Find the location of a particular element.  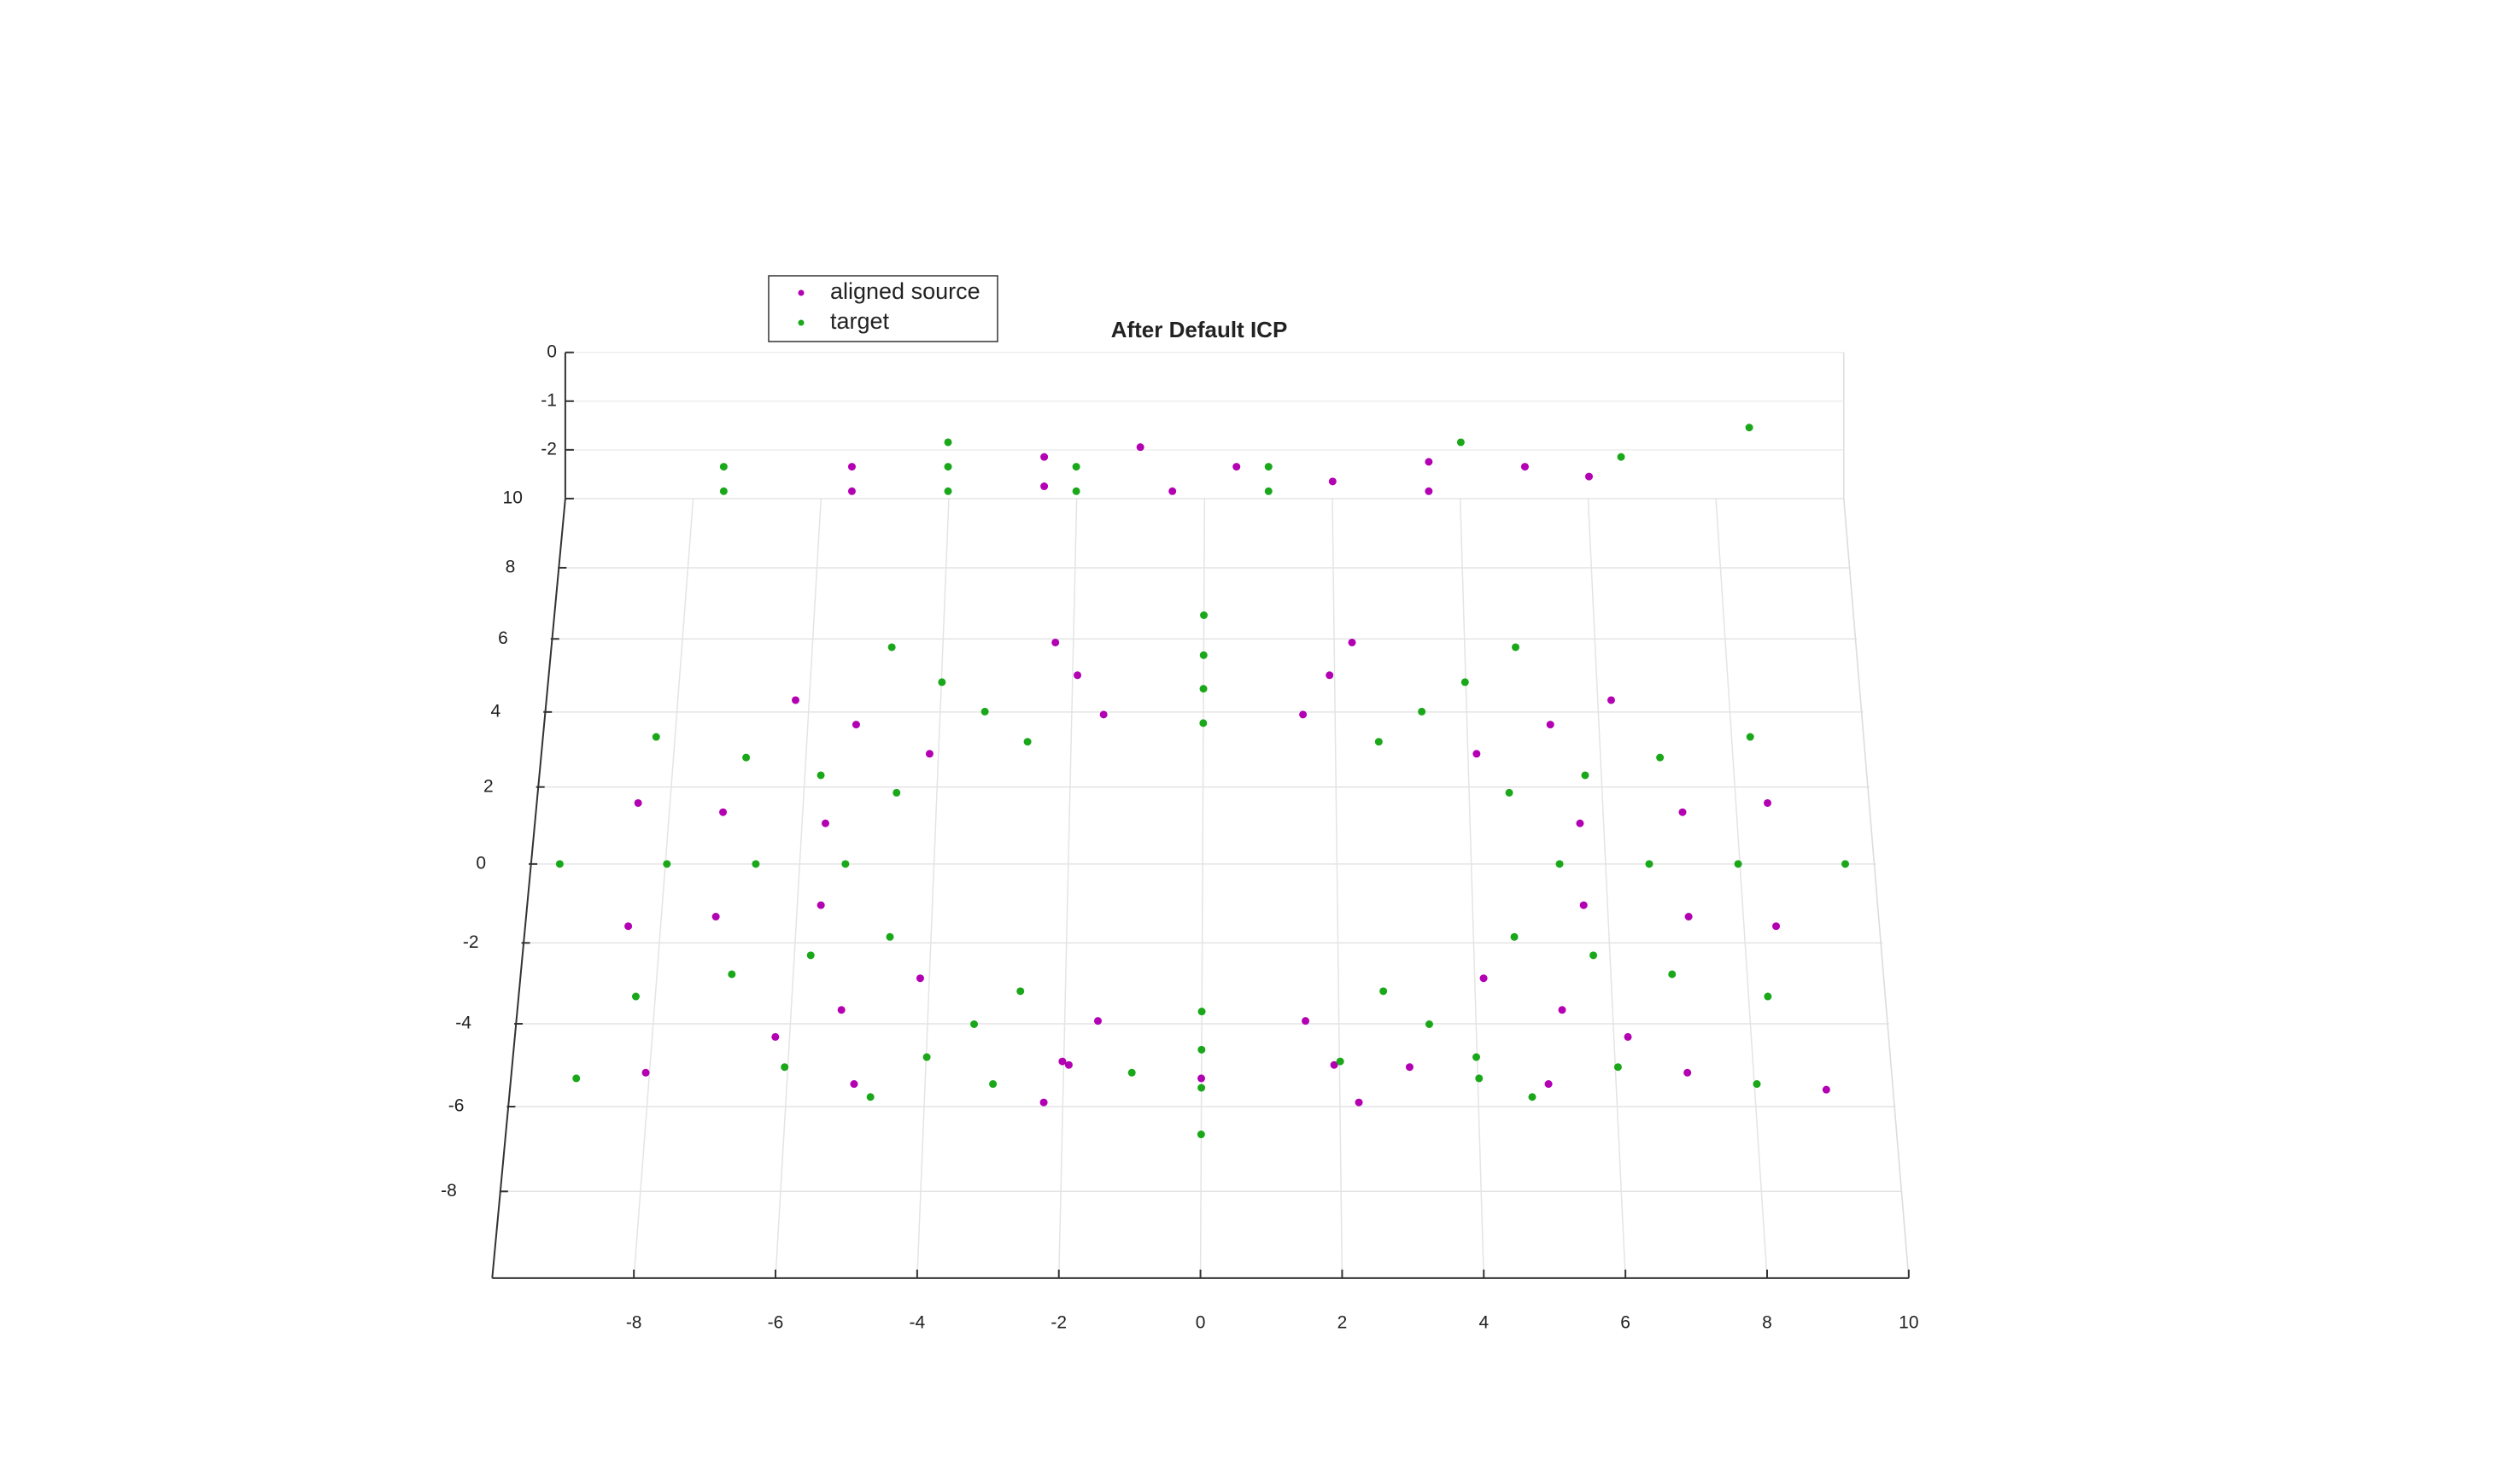

y-axis is located at coordinates (528, 888).